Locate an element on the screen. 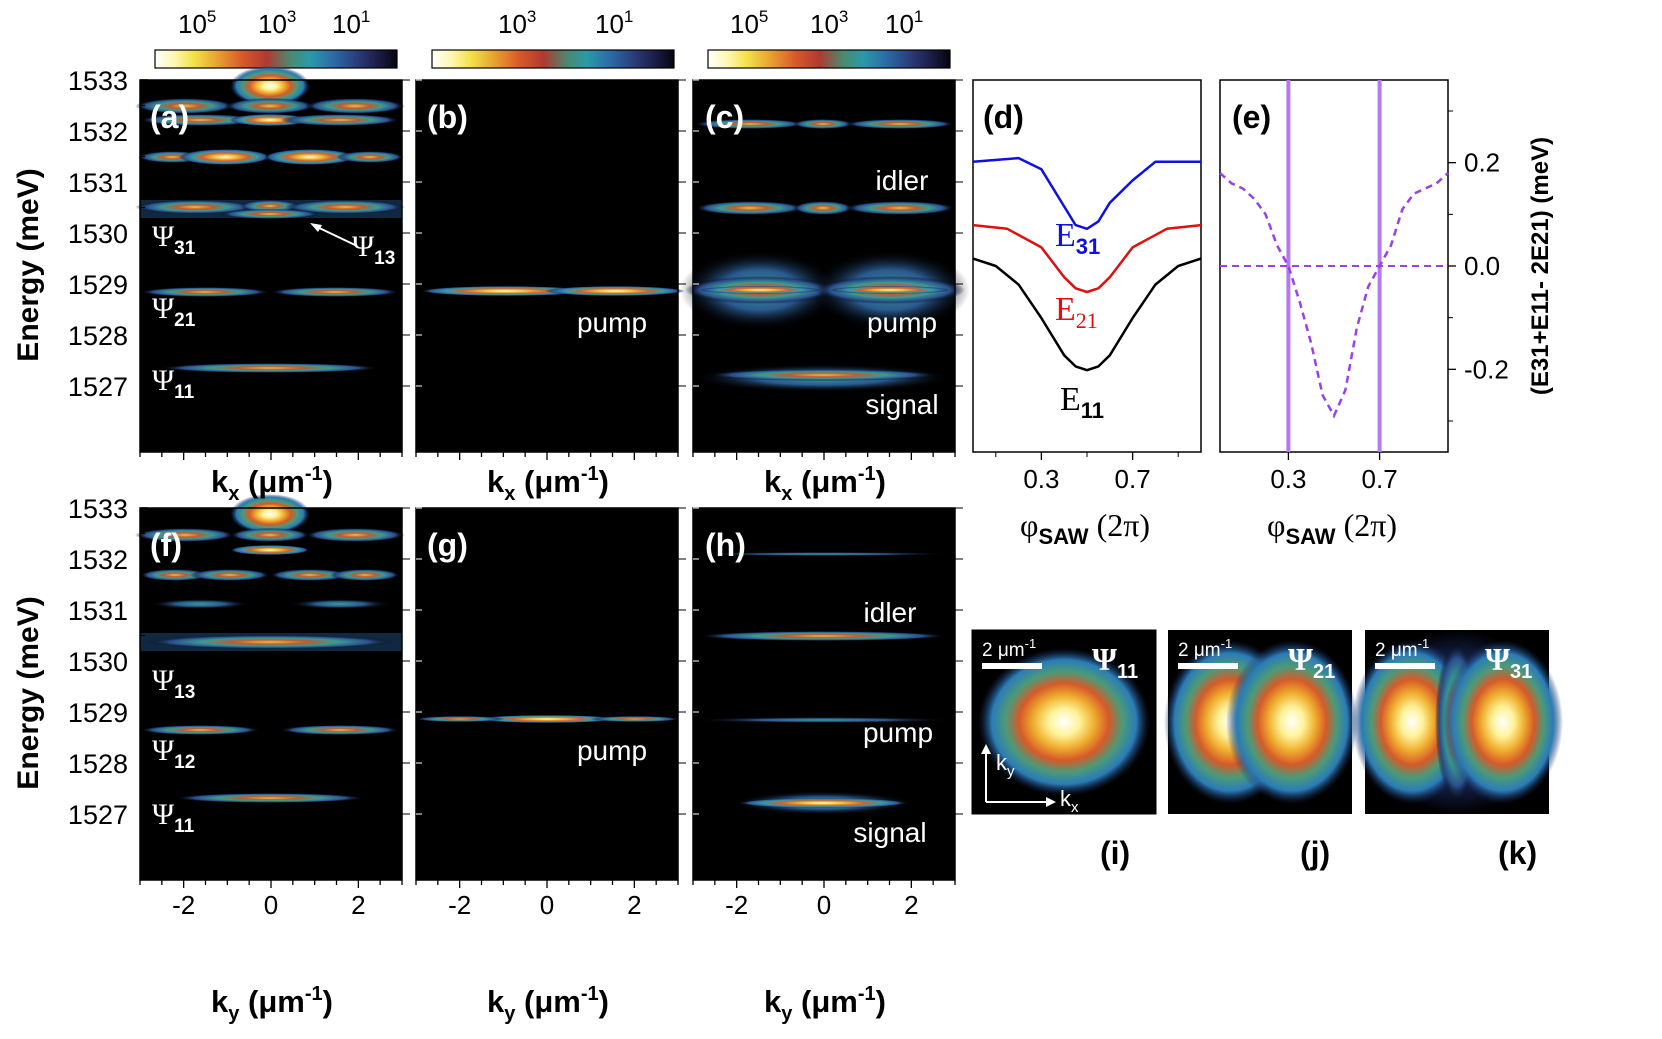  colorbar-c: 105 103 101 is located at coordinates (829, 38).